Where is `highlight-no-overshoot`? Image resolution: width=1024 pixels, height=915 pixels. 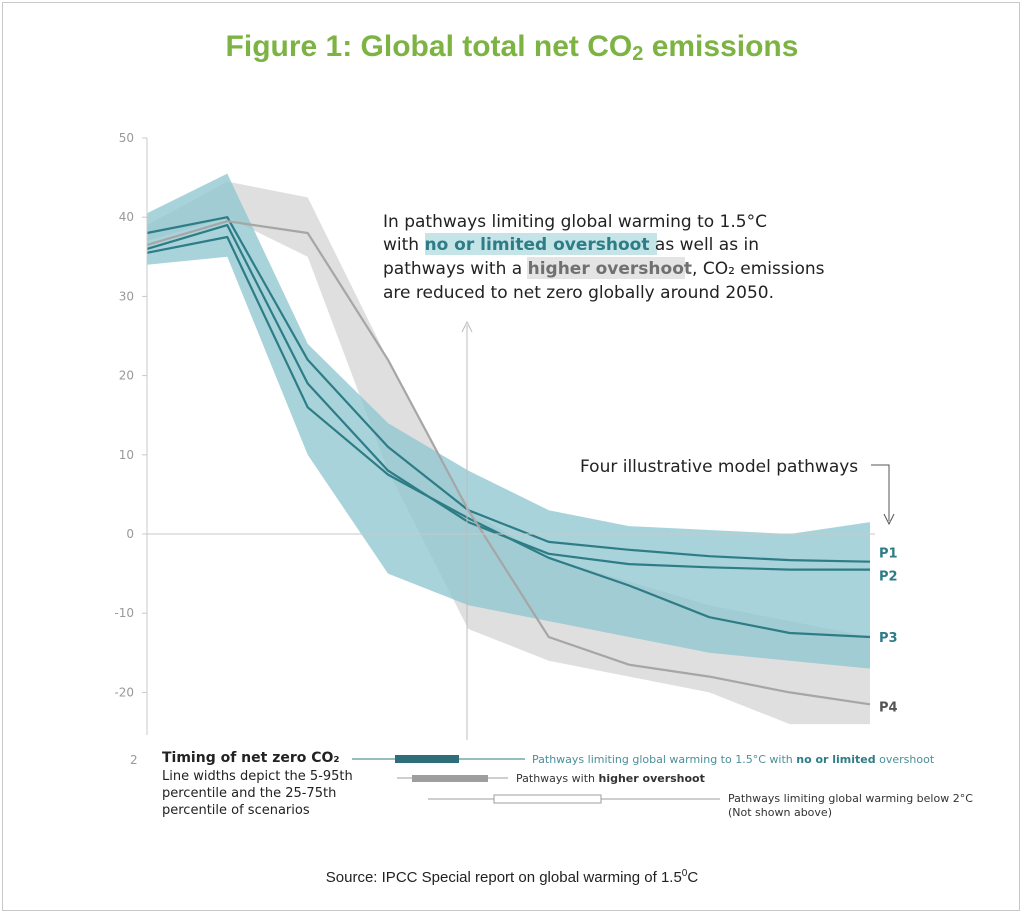 highlight-no-overshoot is located at coordinates (541, 244).